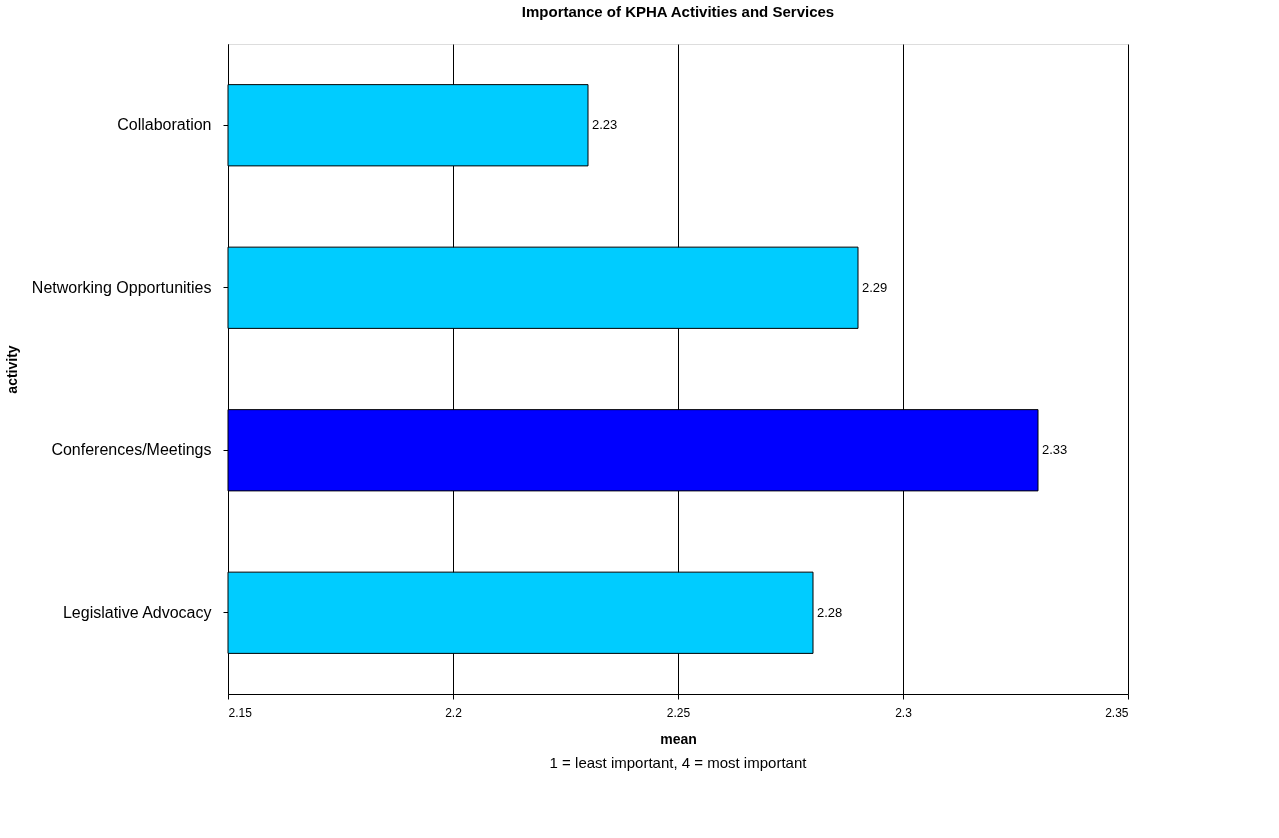 Image resolution: width=1279 pixels, height=838 pixels. What do you see at coordinates (454, 712) in the screenshot?
I see `x-tick-label: 2.2` at bounding box center [454, 712].